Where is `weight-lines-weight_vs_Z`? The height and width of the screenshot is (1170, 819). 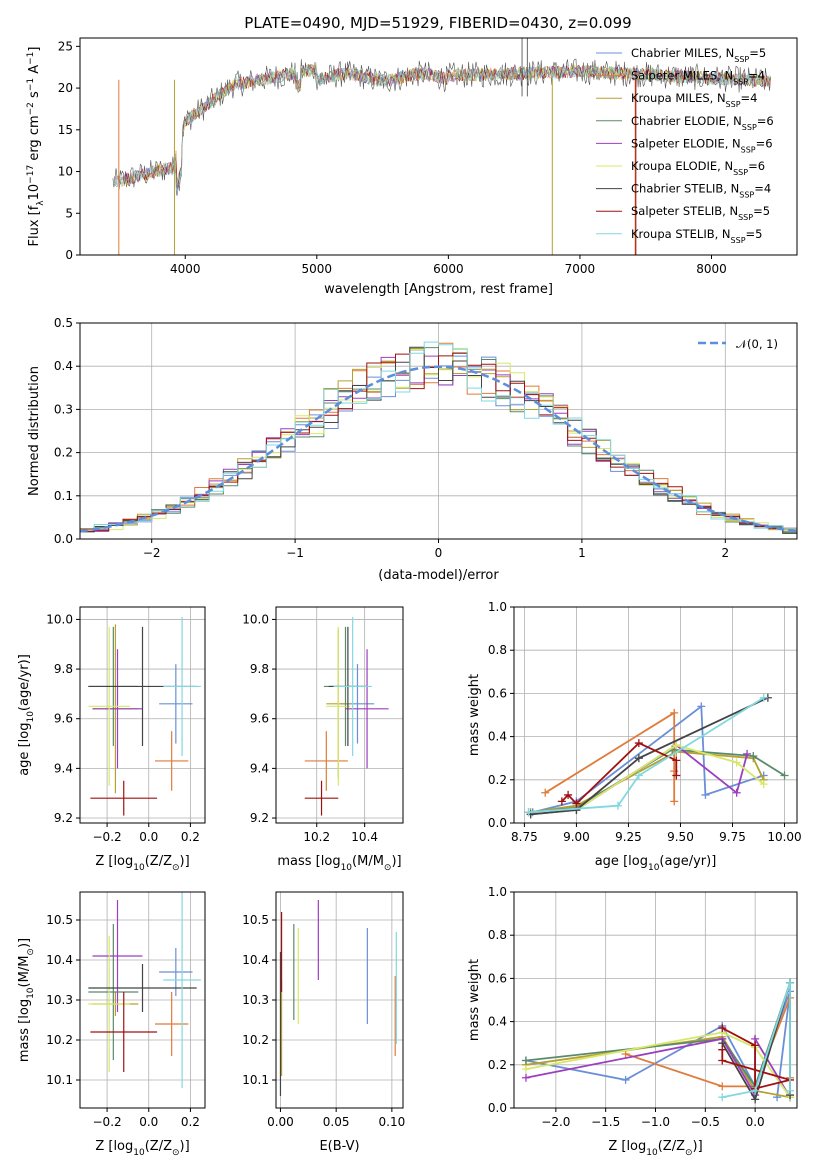
weight-lines-weight_vs_Z is located at coordinates (658, 1041).